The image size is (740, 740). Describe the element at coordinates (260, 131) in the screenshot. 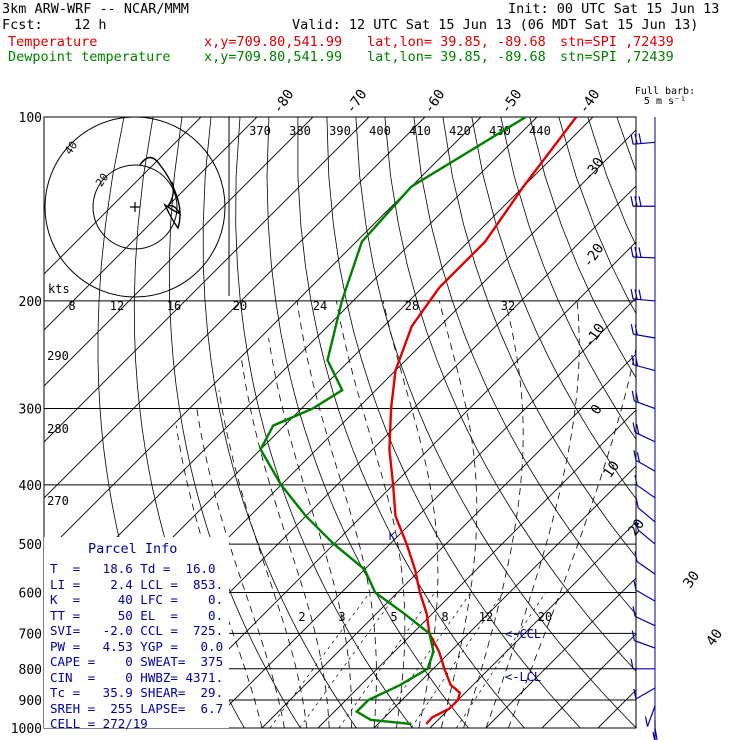

I see `theta-e-label: 370` at that location.